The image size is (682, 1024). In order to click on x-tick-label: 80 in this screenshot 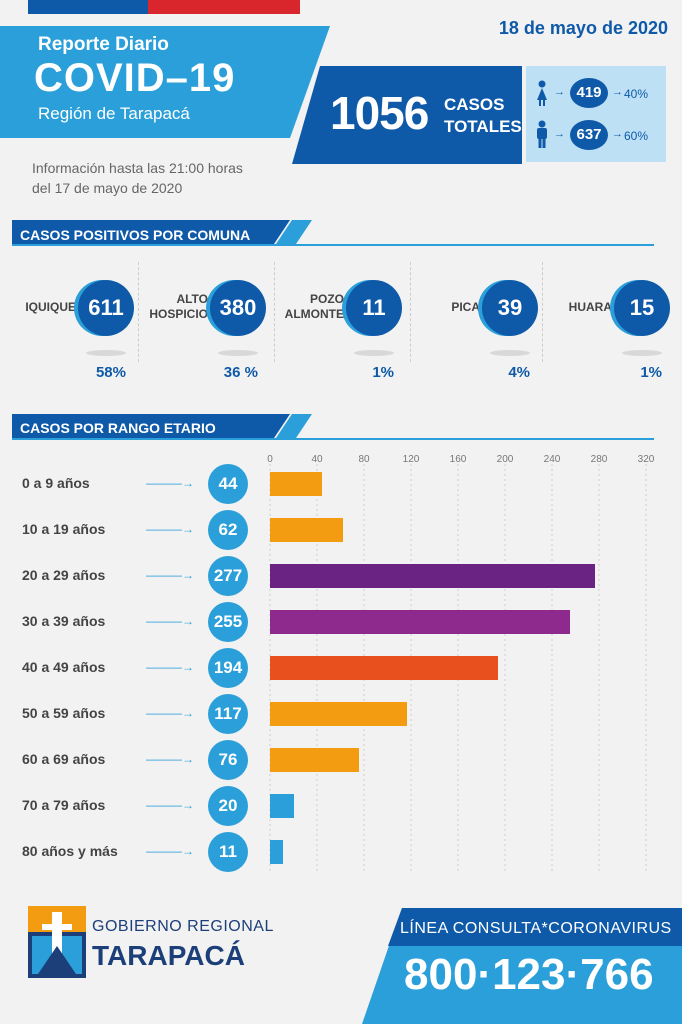, I will do `click(364, 459)`.